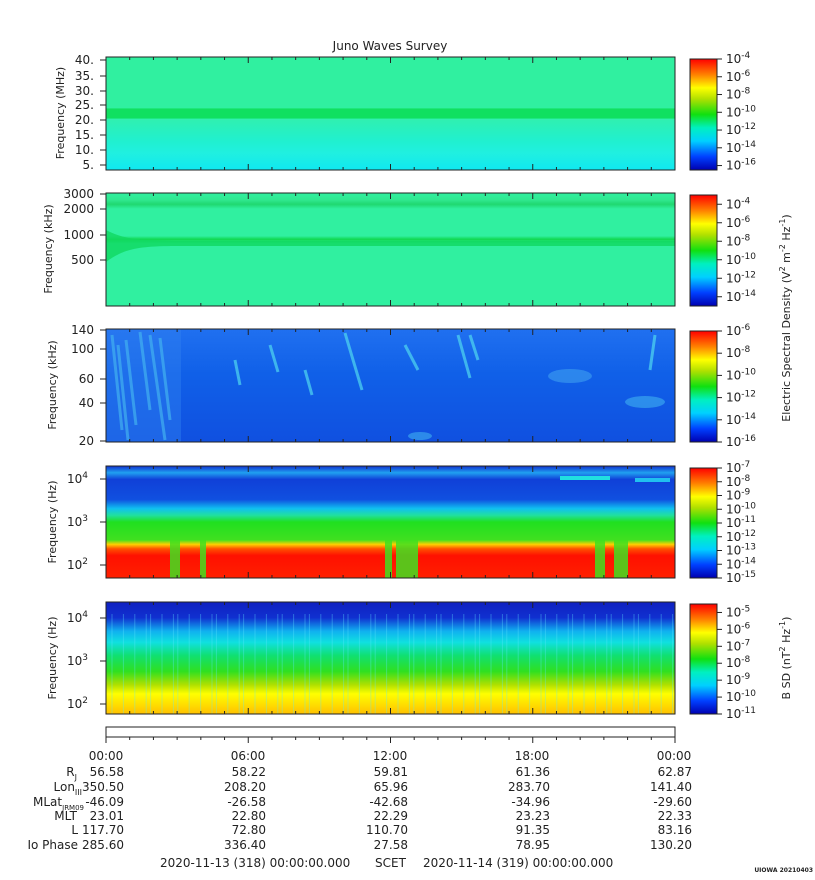 This screenshot has width=815, height=880. Describe the element at coordinates (74, 830) in the screenshot. I see `eph-label-l: L` at that location.